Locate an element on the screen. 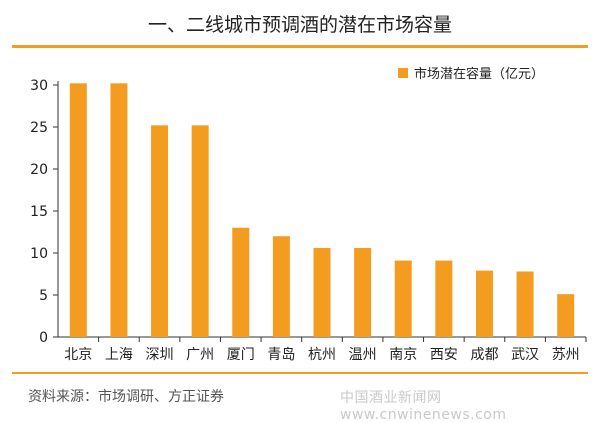 Image resolution: width=600 pixels, height=423 pixels. footer-divider is located at coordinates (300, 373).